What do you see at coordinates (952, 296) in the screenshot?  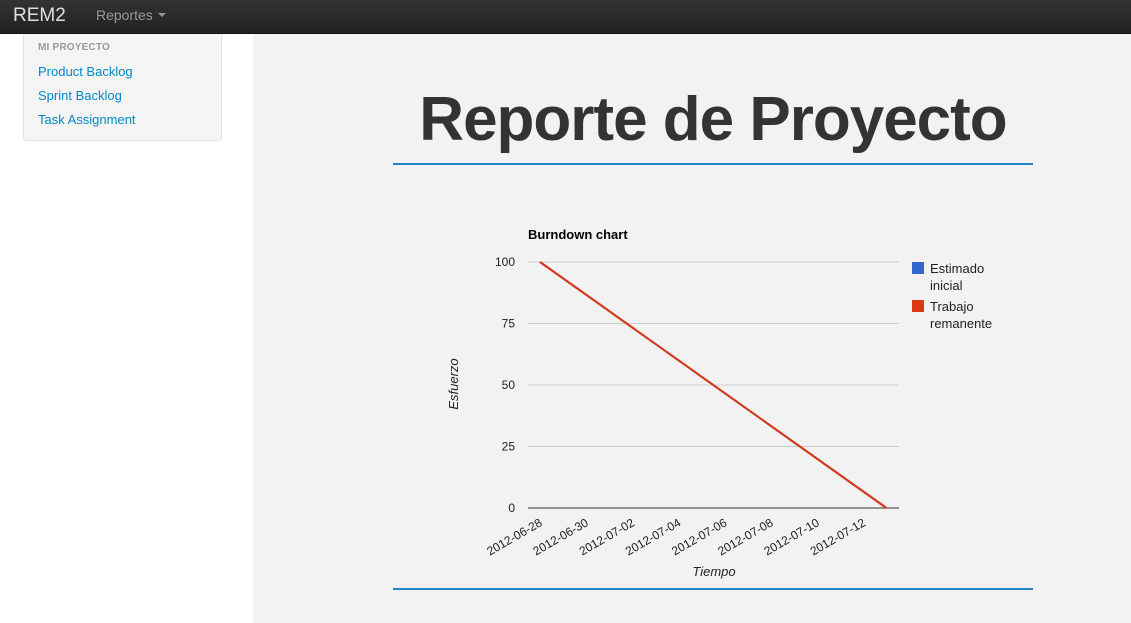 I see `chart-legend: Estimado inicial Trabajo remanente` at bounding box center [952, 296].